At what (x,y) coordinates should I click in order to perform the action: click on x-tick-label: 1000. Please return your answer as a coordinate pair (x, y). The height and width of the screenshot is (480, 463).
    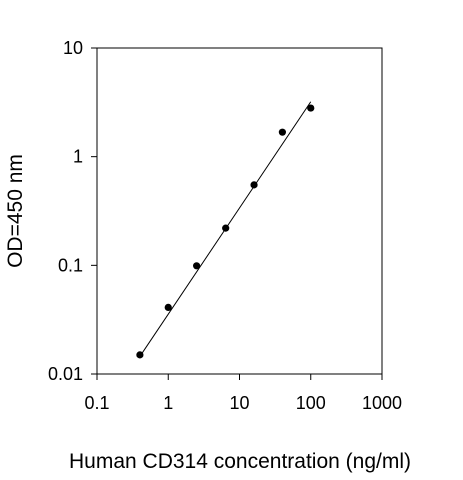
    Looking at the image, I should click on (382, 403).